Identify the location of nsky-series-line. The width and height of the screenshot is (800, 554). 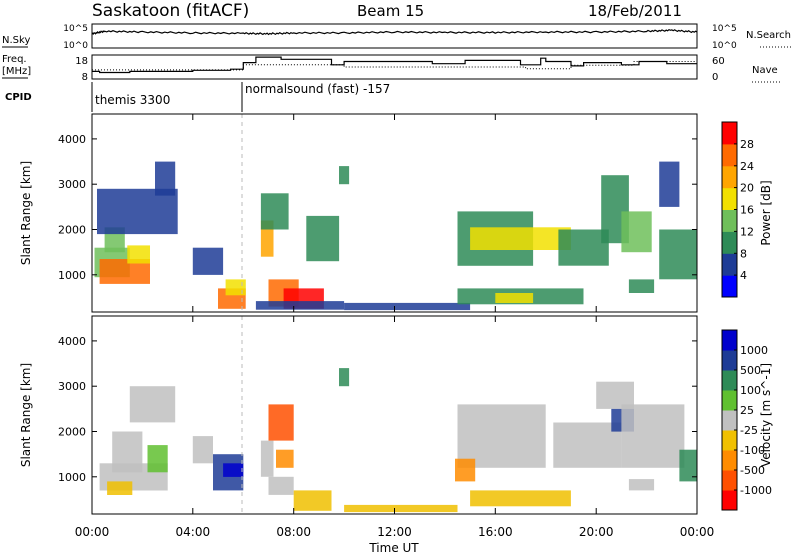
(394, 32).